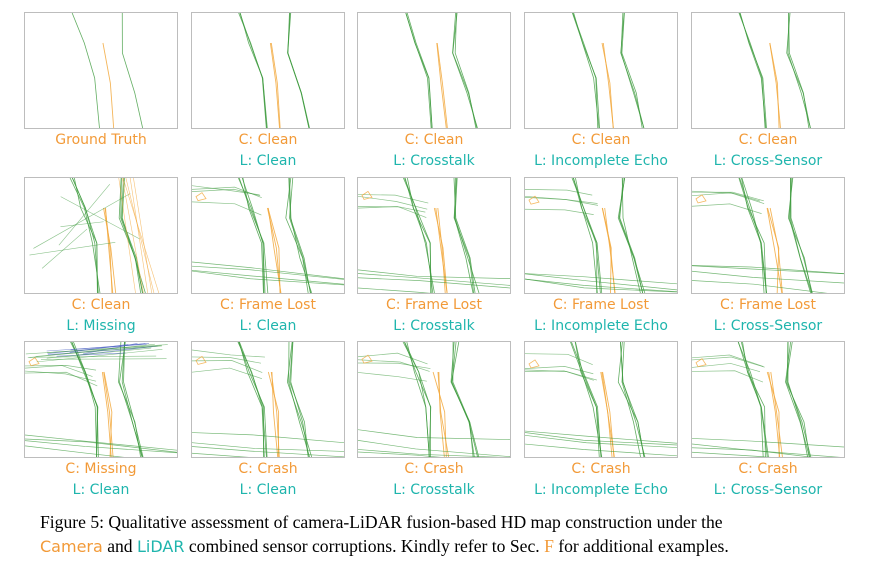 Image resolution: width=881 pixels, height=582 pixels. I want to click on caption-and: and, so click(119, 546).